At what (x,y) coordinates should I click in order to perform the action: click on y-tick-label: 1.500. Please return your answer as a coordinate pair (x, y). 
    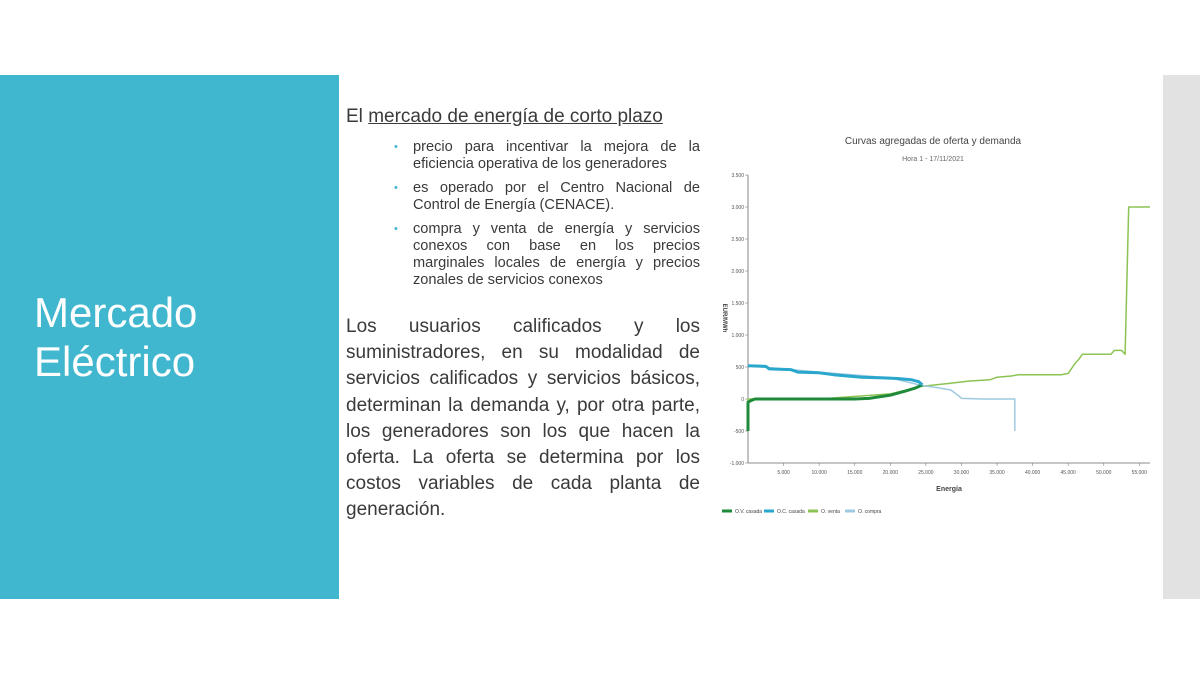
    Looking at the image, I should click on (737, 304).